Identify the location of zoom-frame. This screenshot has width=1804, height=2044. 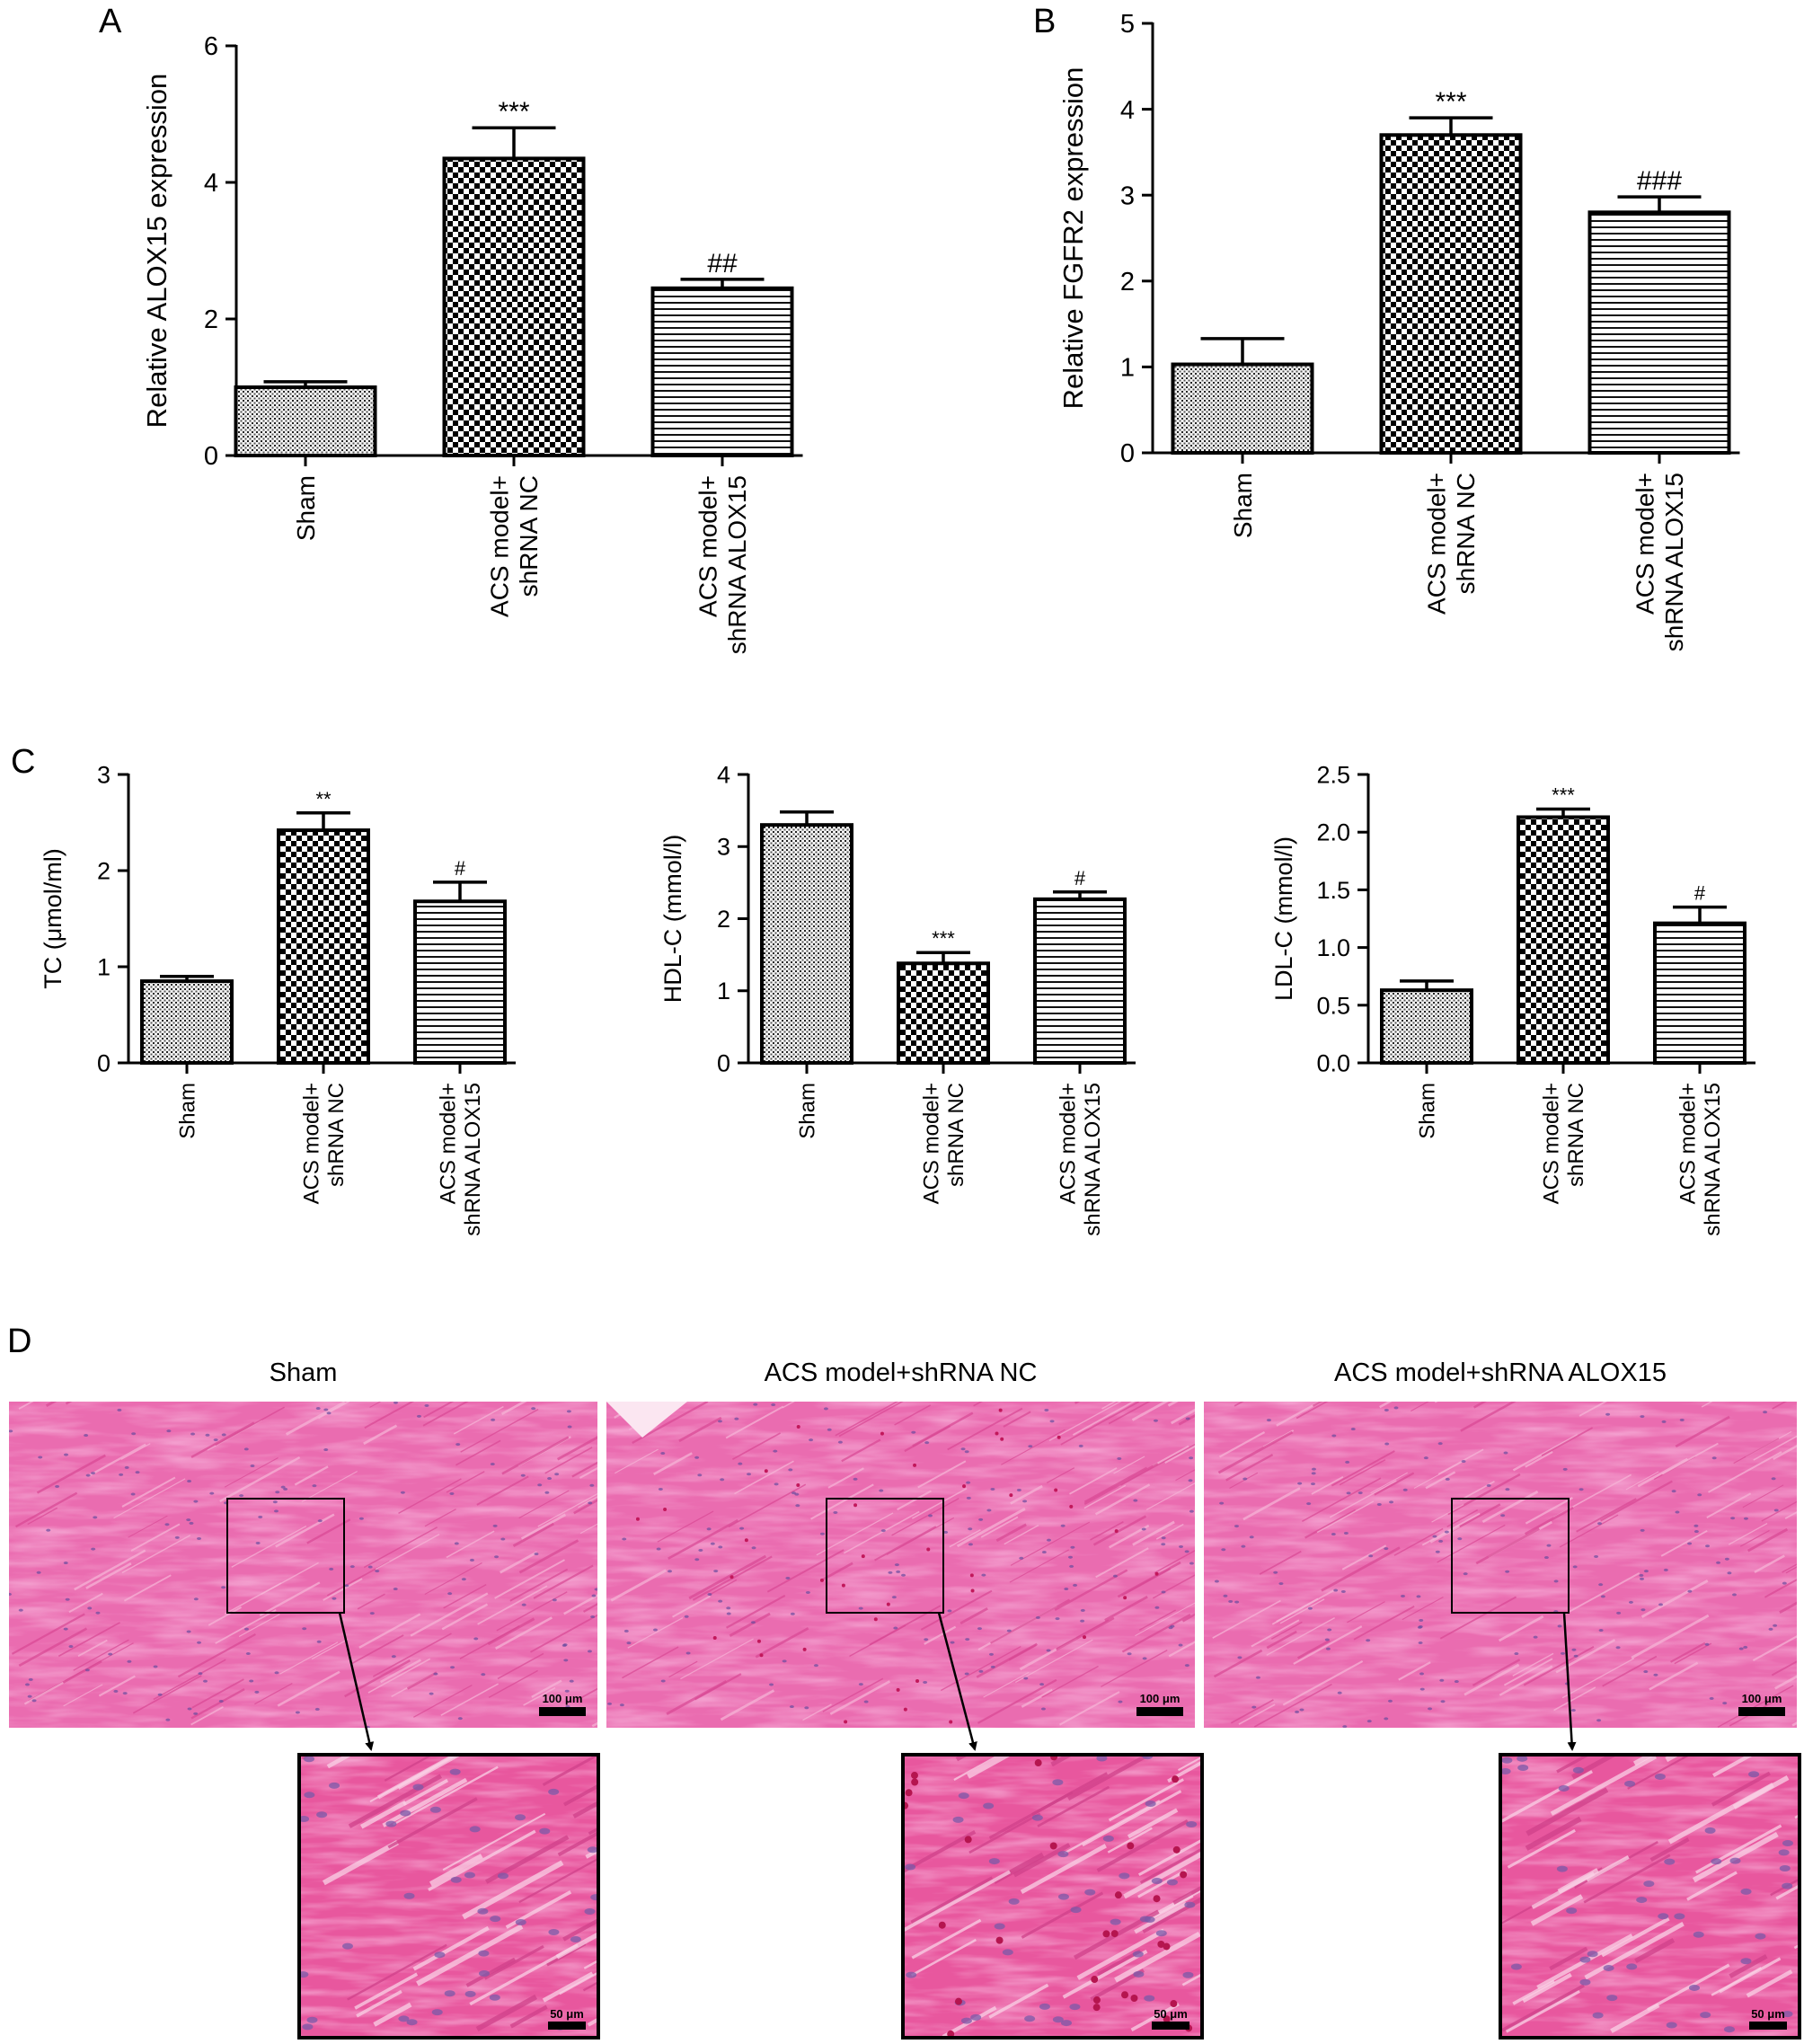
(448, 1896).